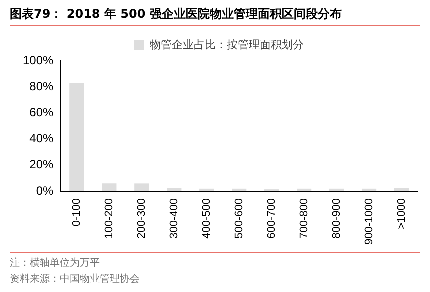  I want to click on y-tick-label: 80%, so click(42, 86).